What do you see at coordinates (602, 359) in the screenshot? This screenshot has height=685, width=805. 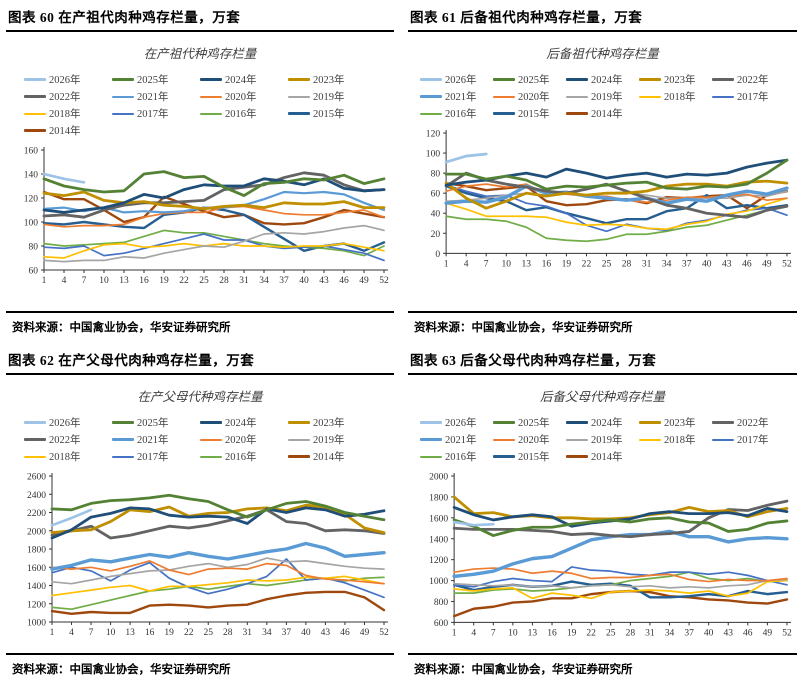 I see `figure-header: 图表 63 后备父母代肉种鸡存栏量，万套` at bounding box center [602, 359].